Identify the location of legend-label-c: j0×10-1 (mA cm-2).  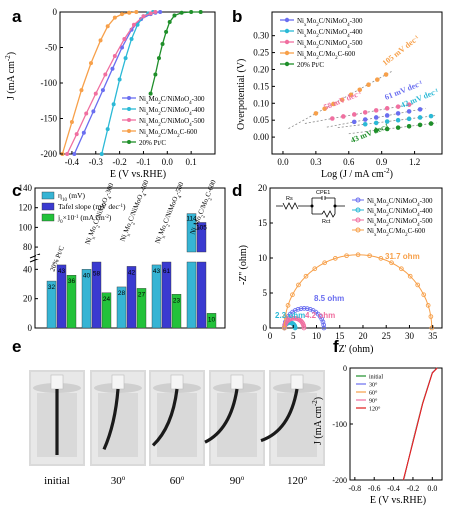
(84, 219).